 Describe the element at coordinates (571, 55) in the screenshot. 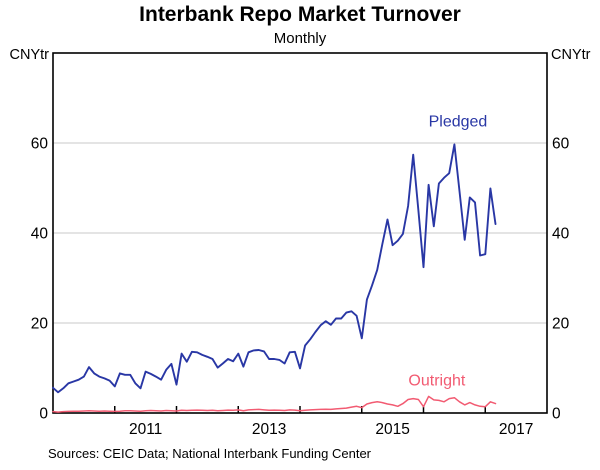

I see `y-axis-unit-right: CNYtr` at that location.